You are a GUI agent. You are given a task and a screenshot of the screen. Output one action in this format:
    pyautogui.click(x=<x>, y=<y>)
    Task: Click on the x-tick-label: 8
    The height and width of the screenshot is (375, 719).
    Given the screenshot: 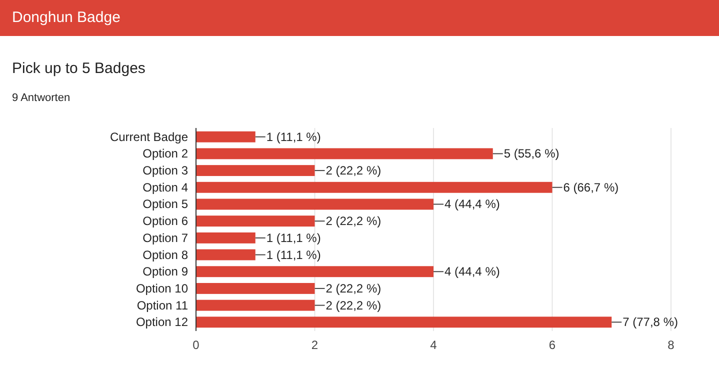 What is the action you would take?
    pyautogui.click(x=671, y=345)
    